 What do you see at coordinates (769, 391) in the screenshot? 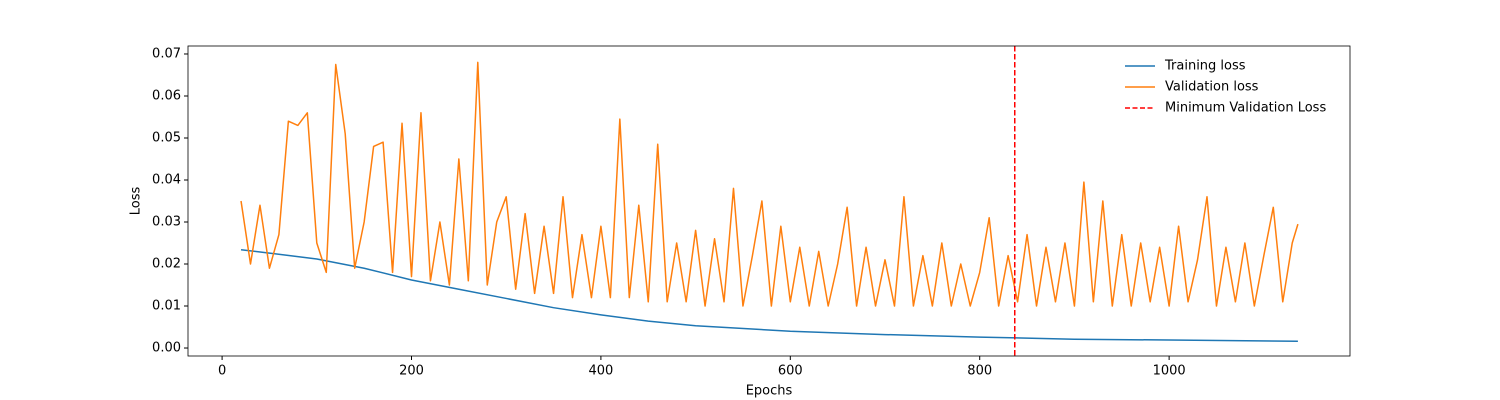
I see `x-axis-label: Epochs` at bounding box center [769, 391].